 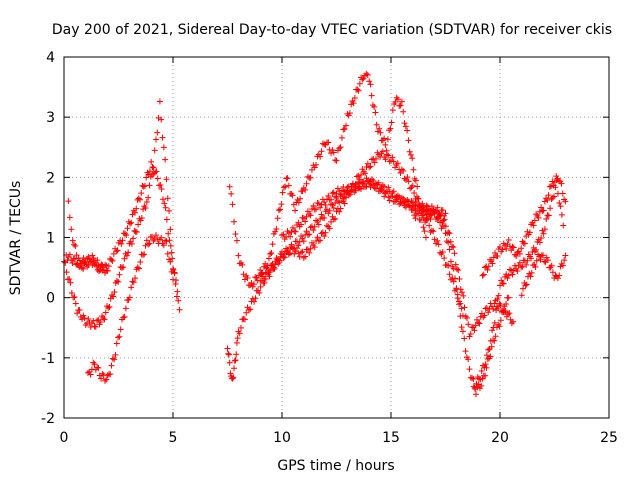 What do you see at coordinates (391, 438) in the screenshot?
I see `x-tick-label: 15` at bounding box center [391, 438].